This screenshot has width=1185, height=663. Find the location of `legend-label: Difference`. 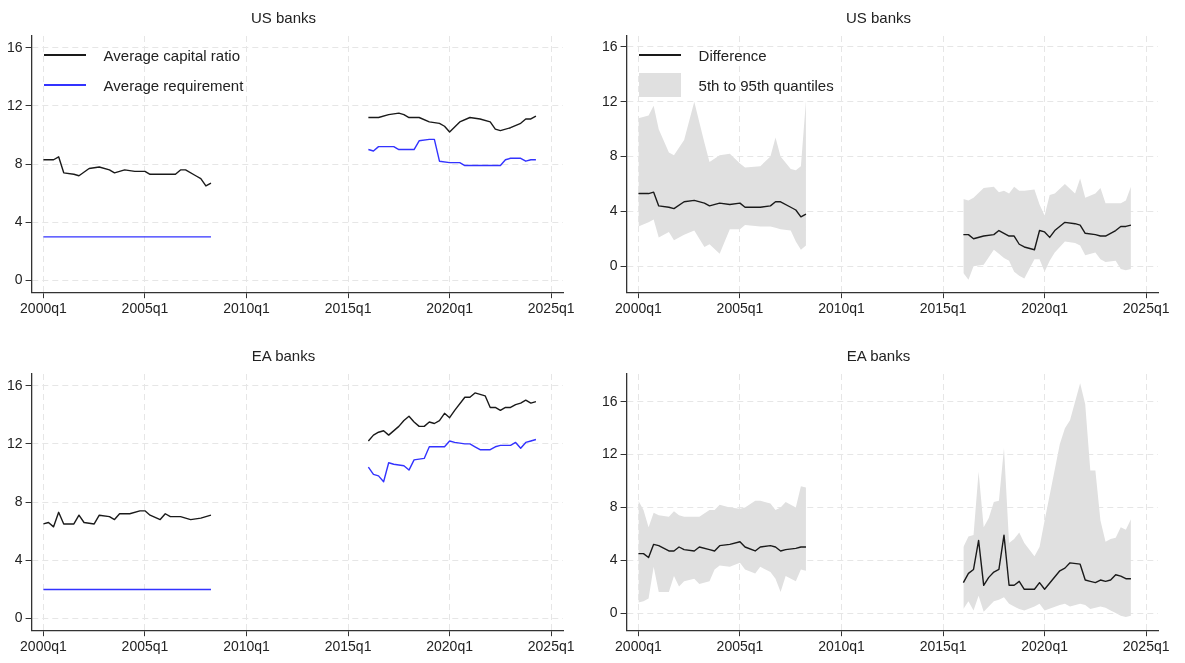

legend-label: Difference is located at coordinates (732, 55).